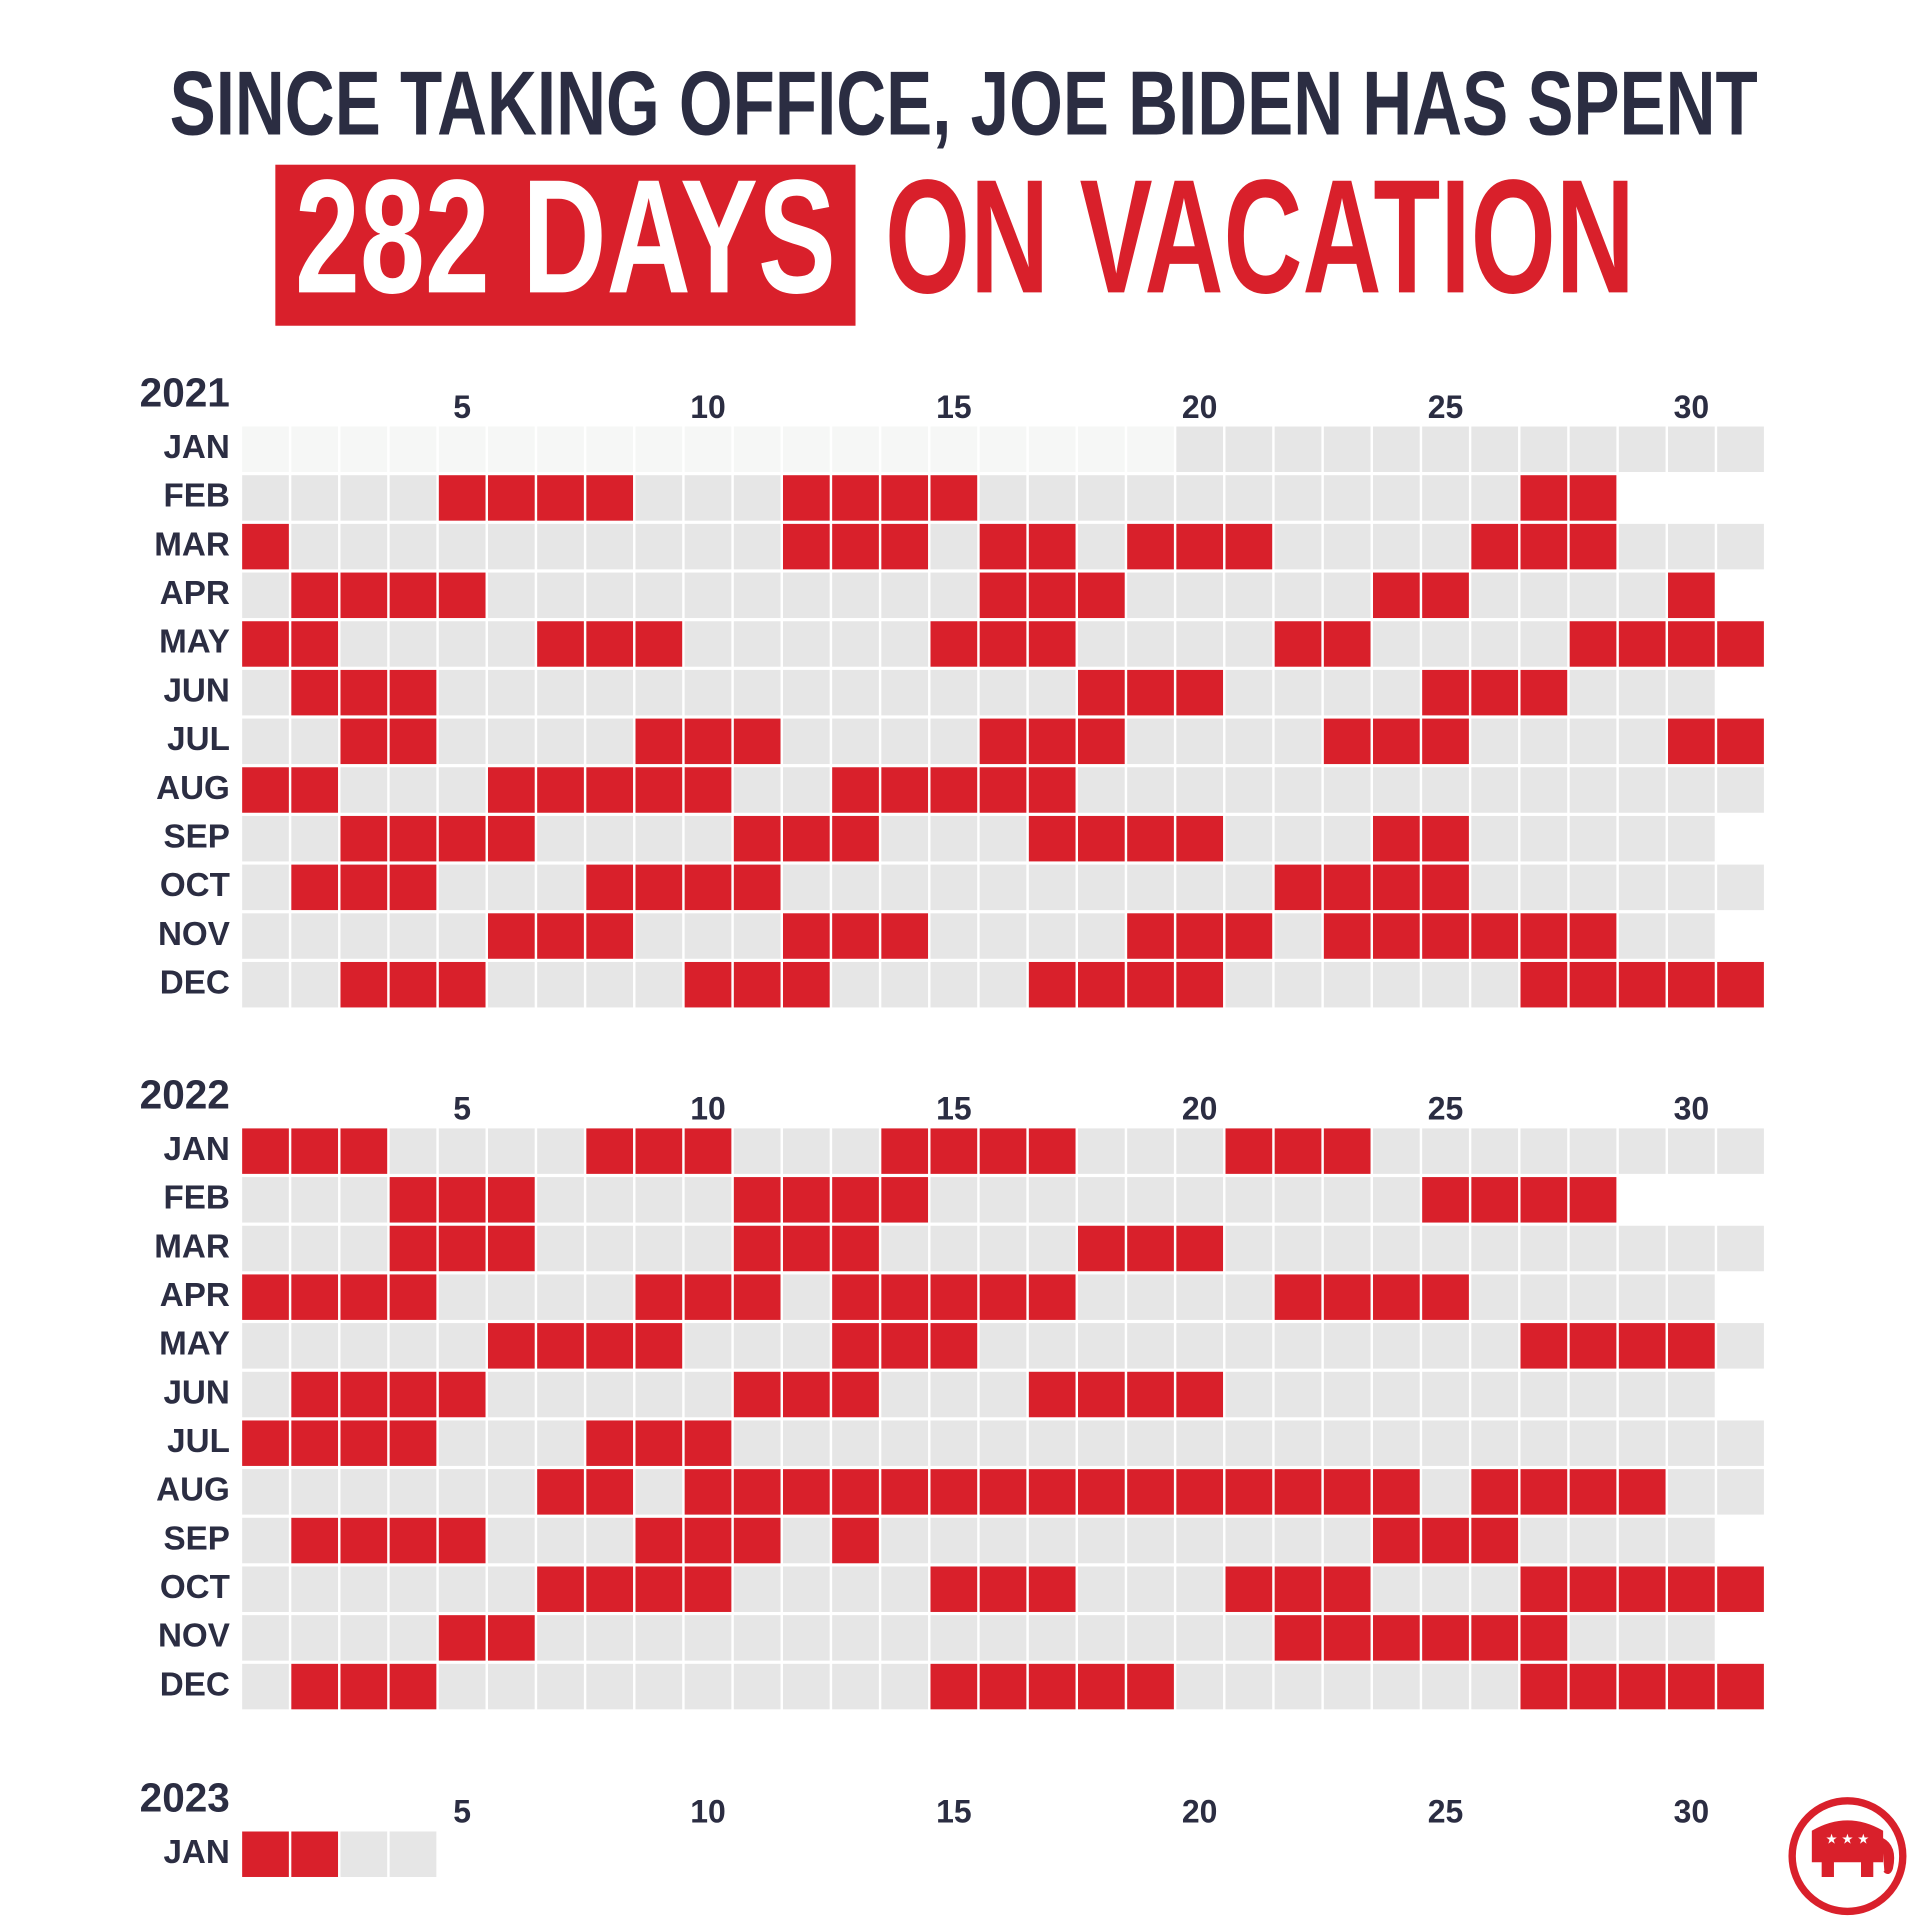 The height and width of the screenshot is (1920, 1920). I want to click on month-label: DEC, so click(195, 982).